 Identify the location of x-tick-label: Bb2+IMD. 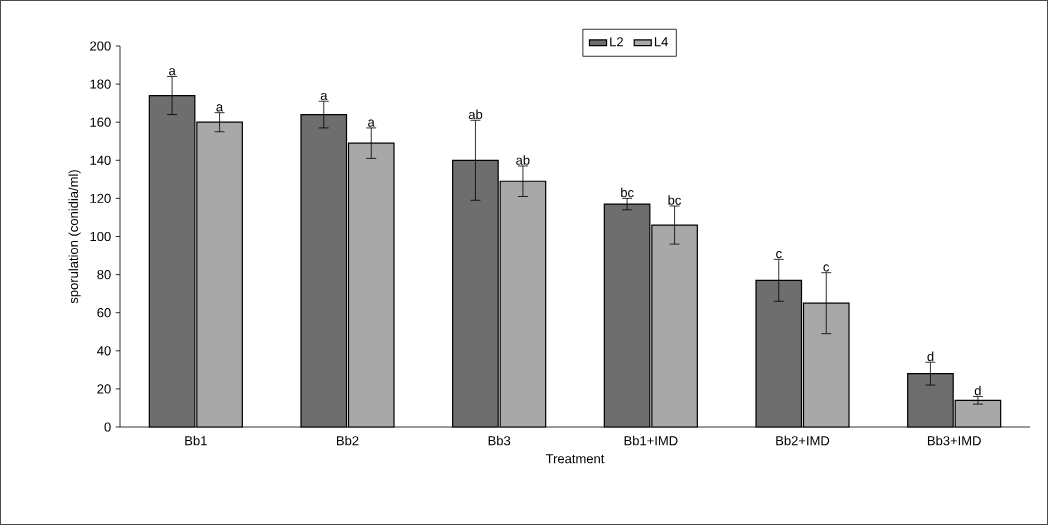
(803, 440).